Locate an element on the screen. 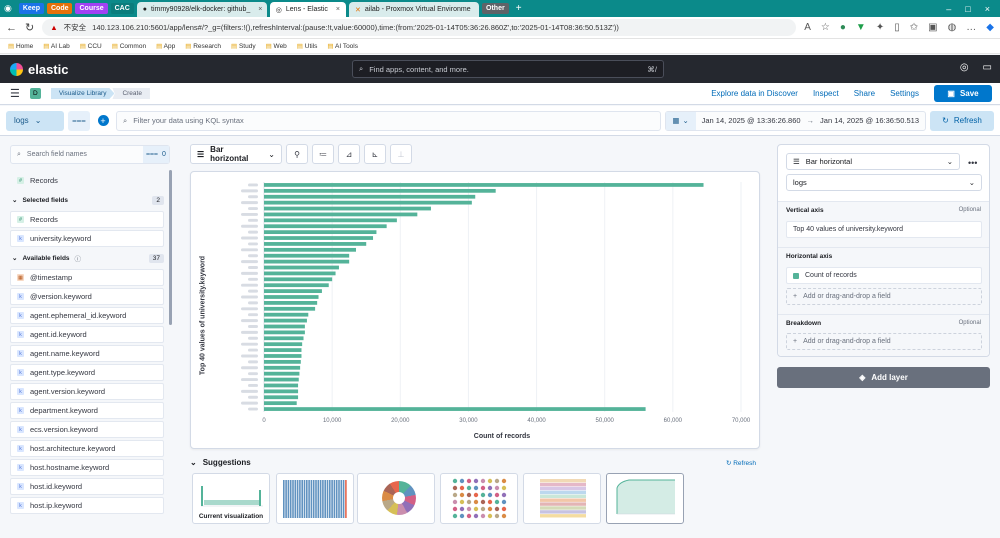  filter-menu-button: ⩶ is located at coordinates (79, 120).